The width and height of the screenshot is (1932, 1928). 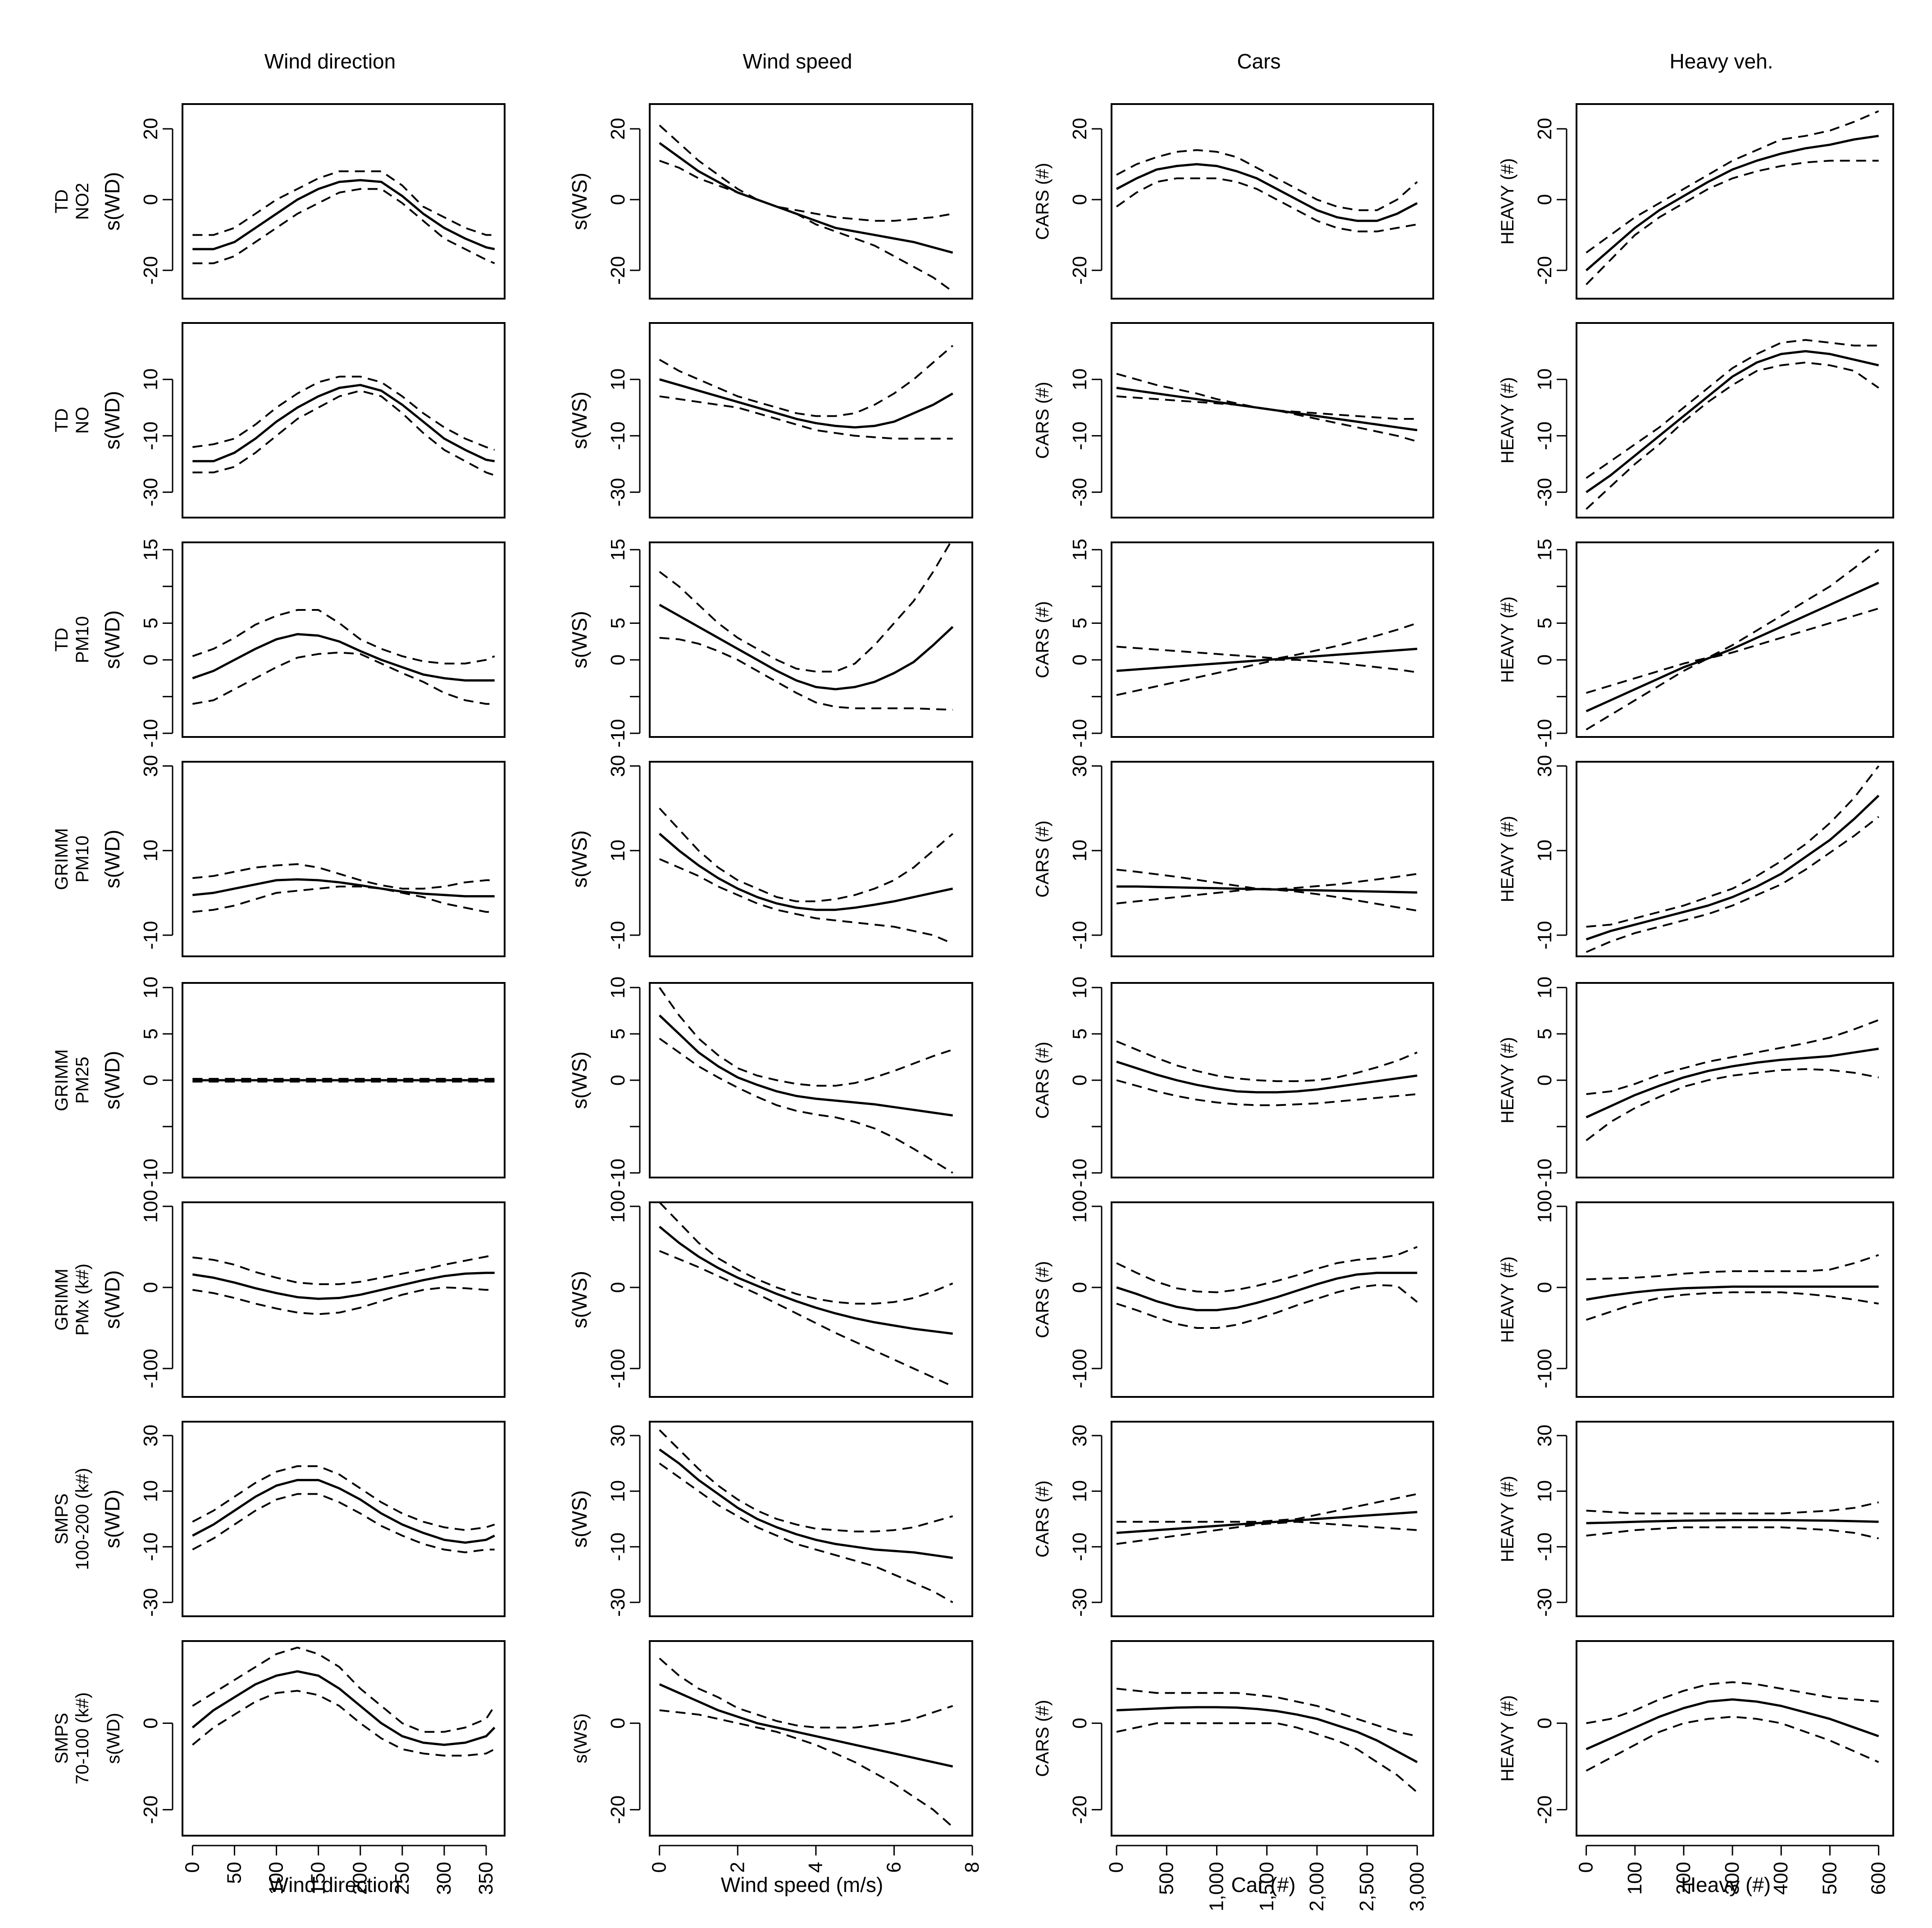 I want to click on y-tick-label: 20, so click(x=618, y=129).